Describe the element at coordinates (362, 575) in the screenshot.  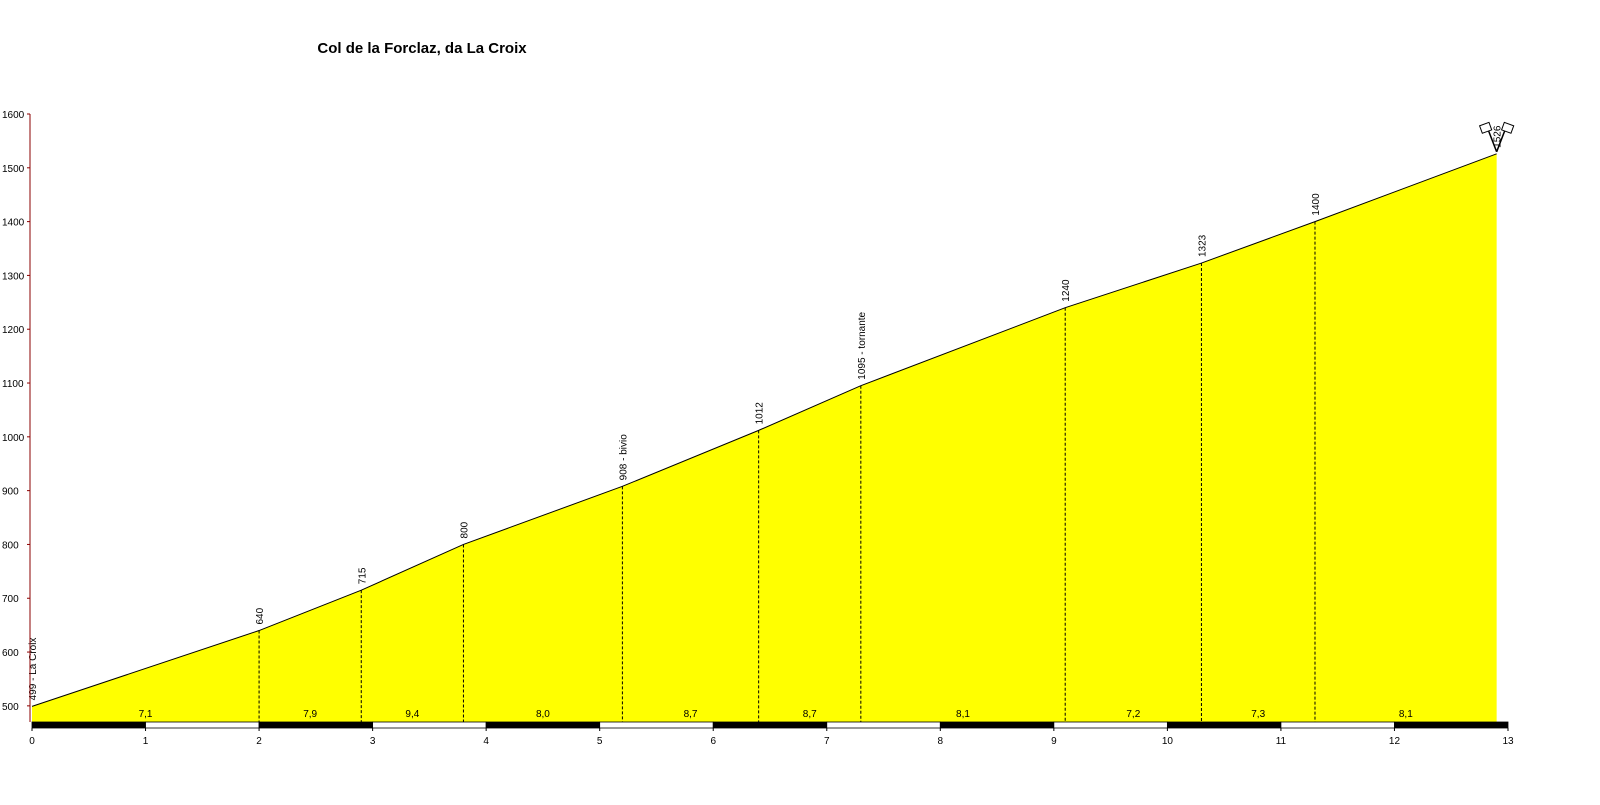
I see `point-label: 715` at that location.